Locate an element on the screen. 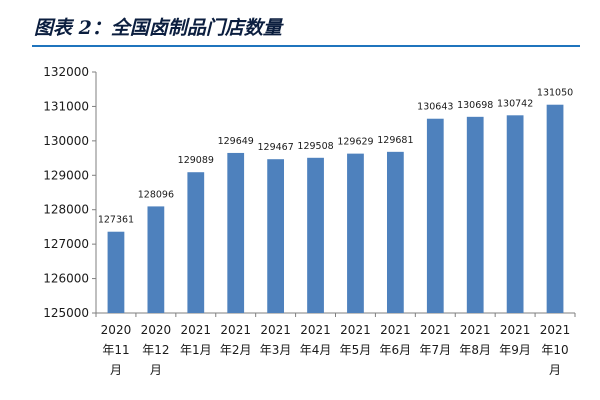 The width and height of the screenshot is (600, 400). y-tick-label: 125000 is located at coordinates (66, 313).